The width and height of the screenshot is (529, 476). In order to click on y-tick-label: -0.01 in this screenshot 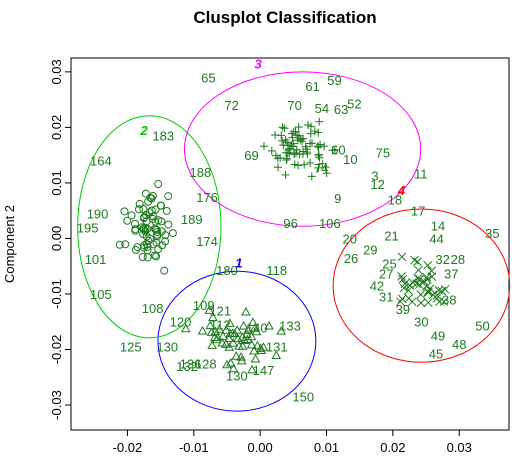, I will do `click(56, 294)`.